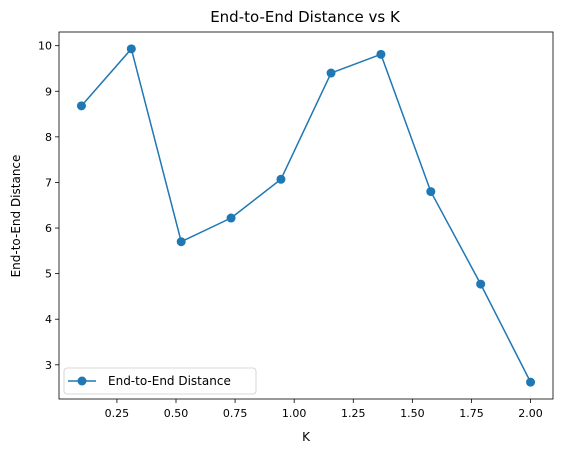  I want to click on x-axis-label: K, so click(306, 437).